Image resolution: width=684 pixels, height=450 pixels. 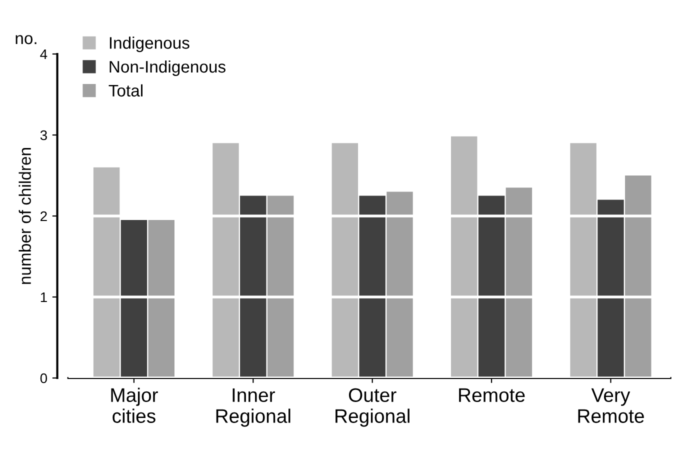 I want to click on x-tick-label: Major cities, so click(x=134, y=405).